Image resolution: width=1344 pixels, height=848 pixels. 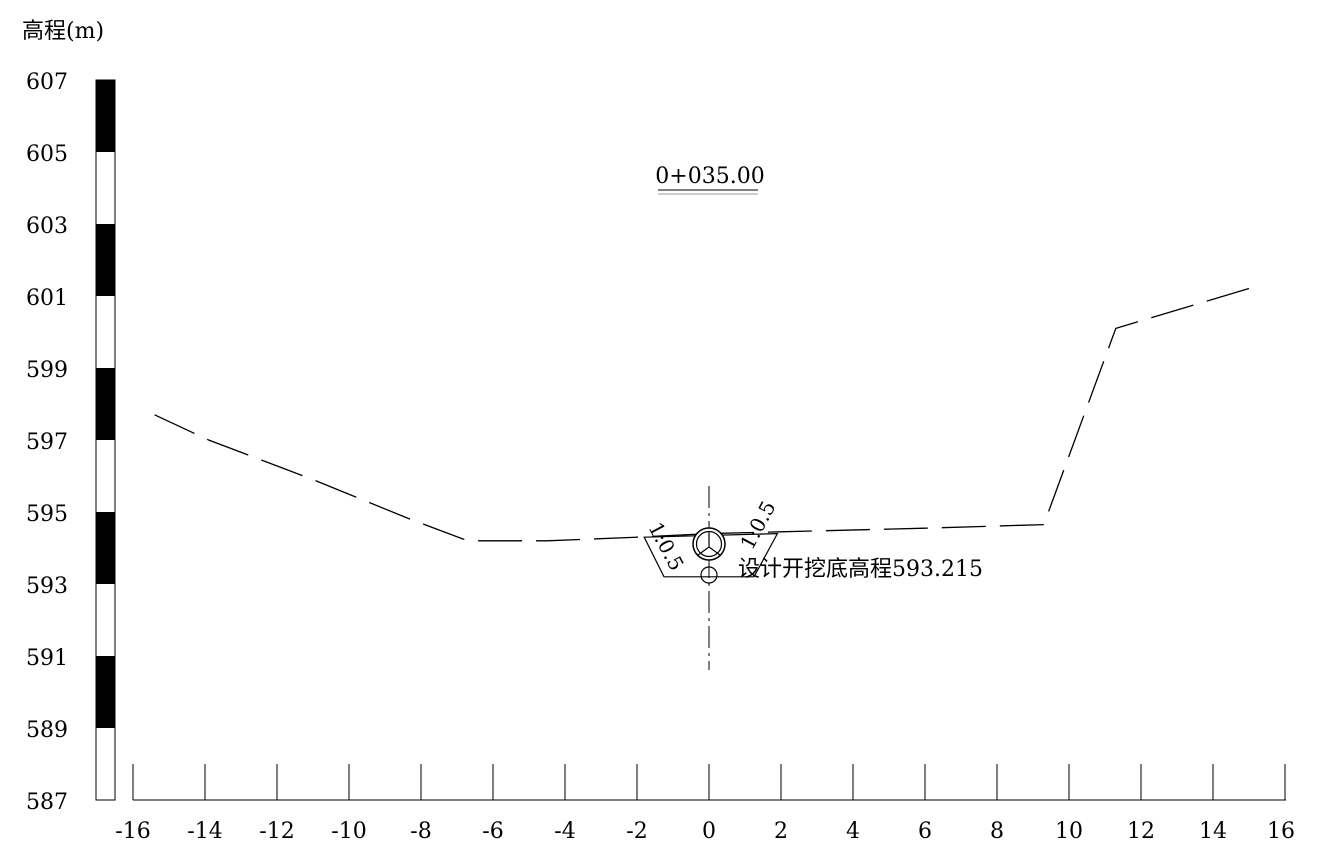 I want to click on design-elevation-label: 设计开挖底高程593.215, so click(x=860, y=569).